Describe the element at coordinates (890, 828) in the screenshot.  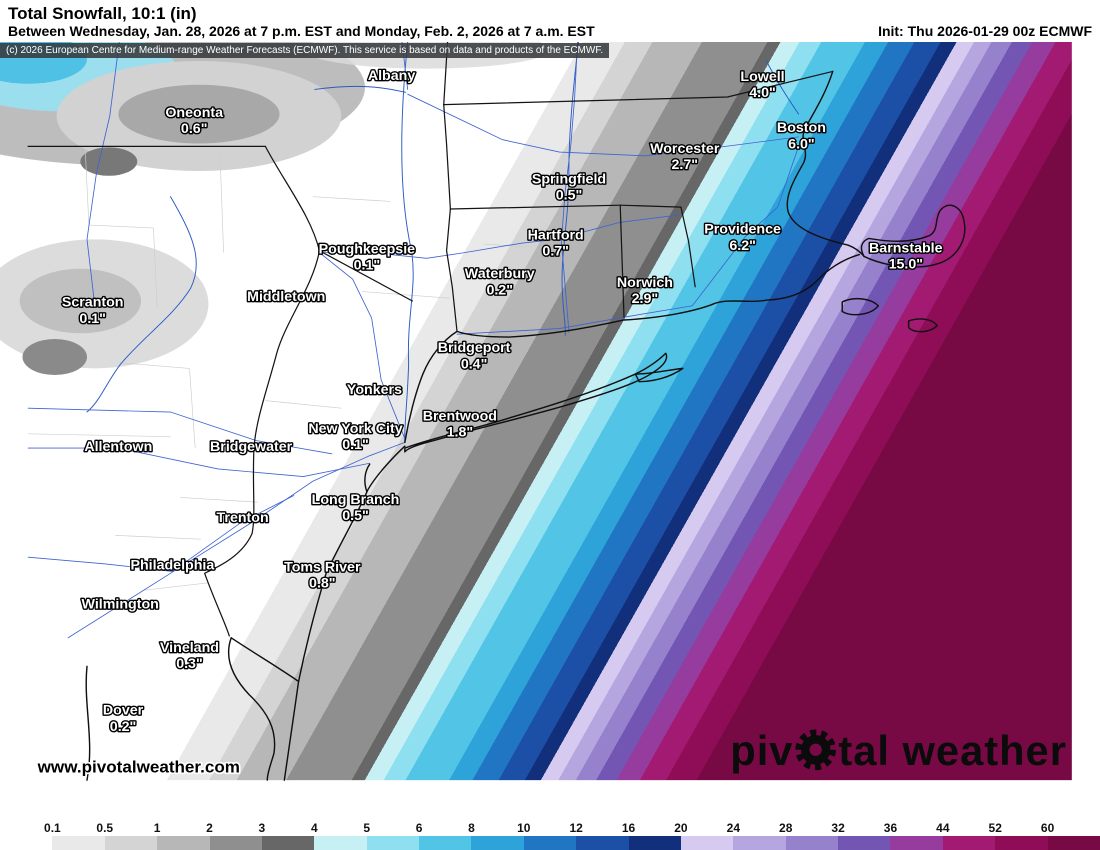
I see `legend-tick-label: 36` at that location.